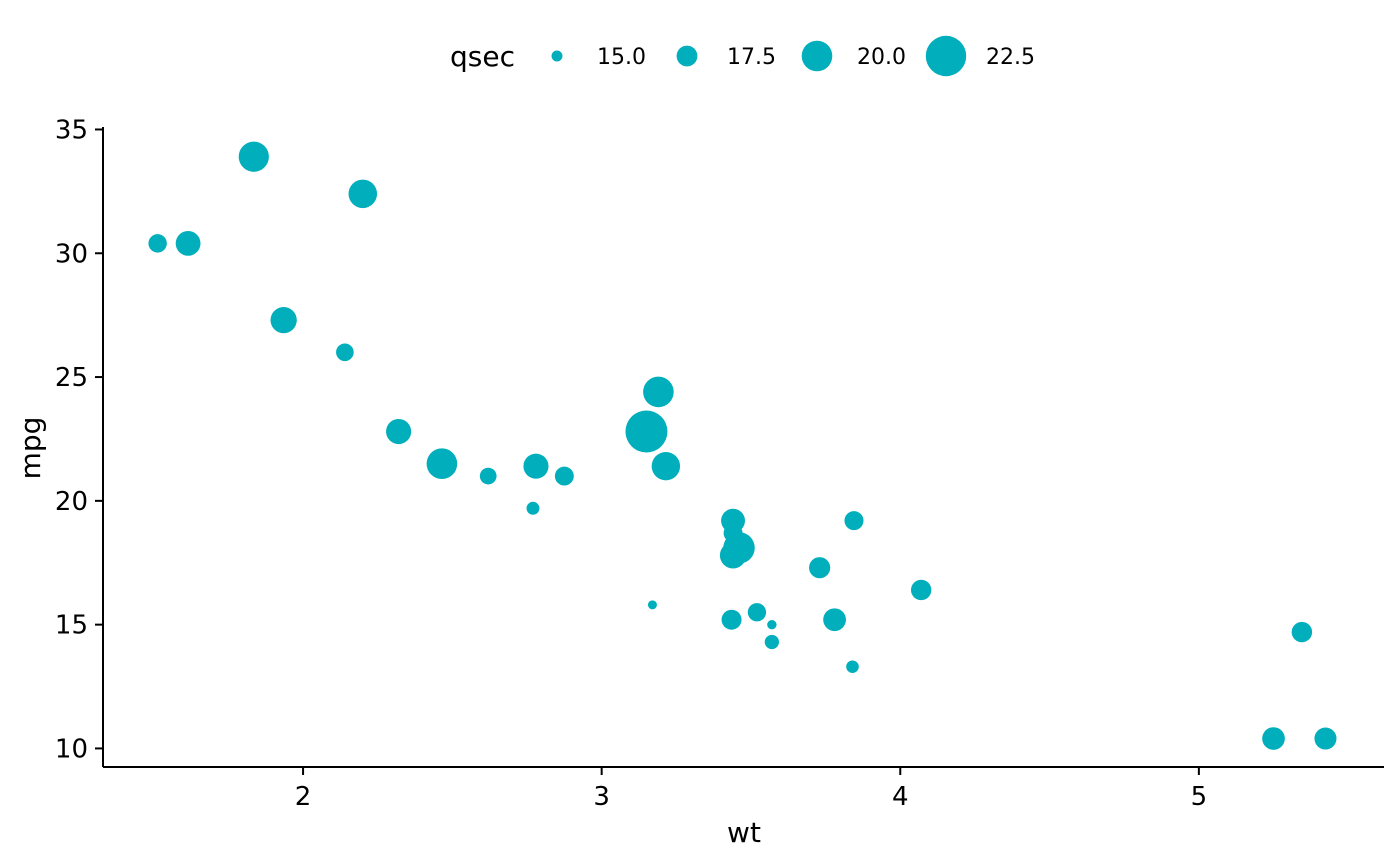 This screenshot has width=1400, height=866. What do you see at coordinates (71, 749) in the screenshot?
I see `y-tick-label: 10` at bounding box center [71, 749].